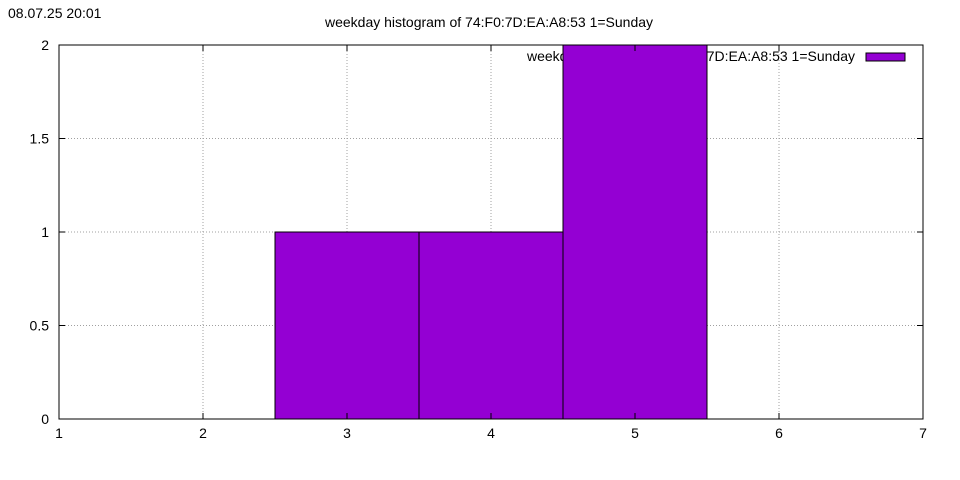  What do you see at coordinates (45, 419) in the screenshot?
I see `y-tick-label: 0` at bounding box center [45, 419].